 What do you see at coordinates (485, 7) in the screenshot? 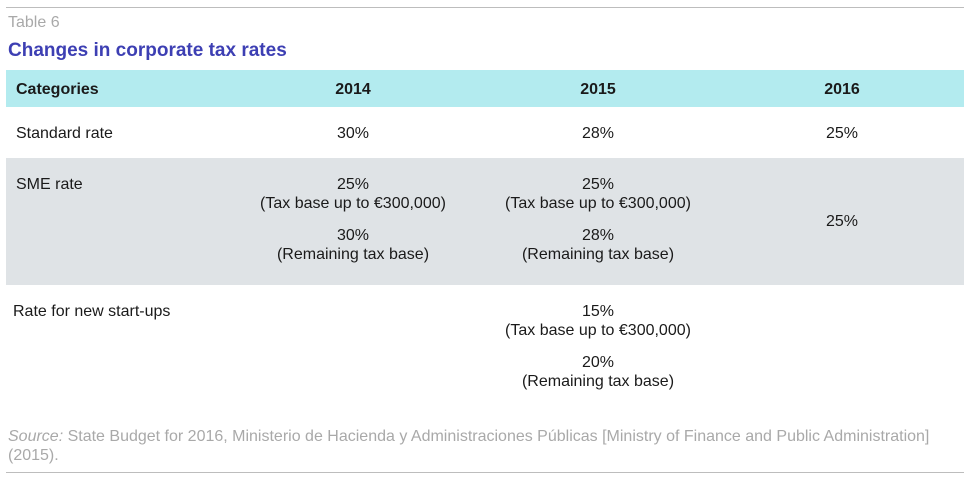
I see `top-rule` at bounding box center [485, 7].